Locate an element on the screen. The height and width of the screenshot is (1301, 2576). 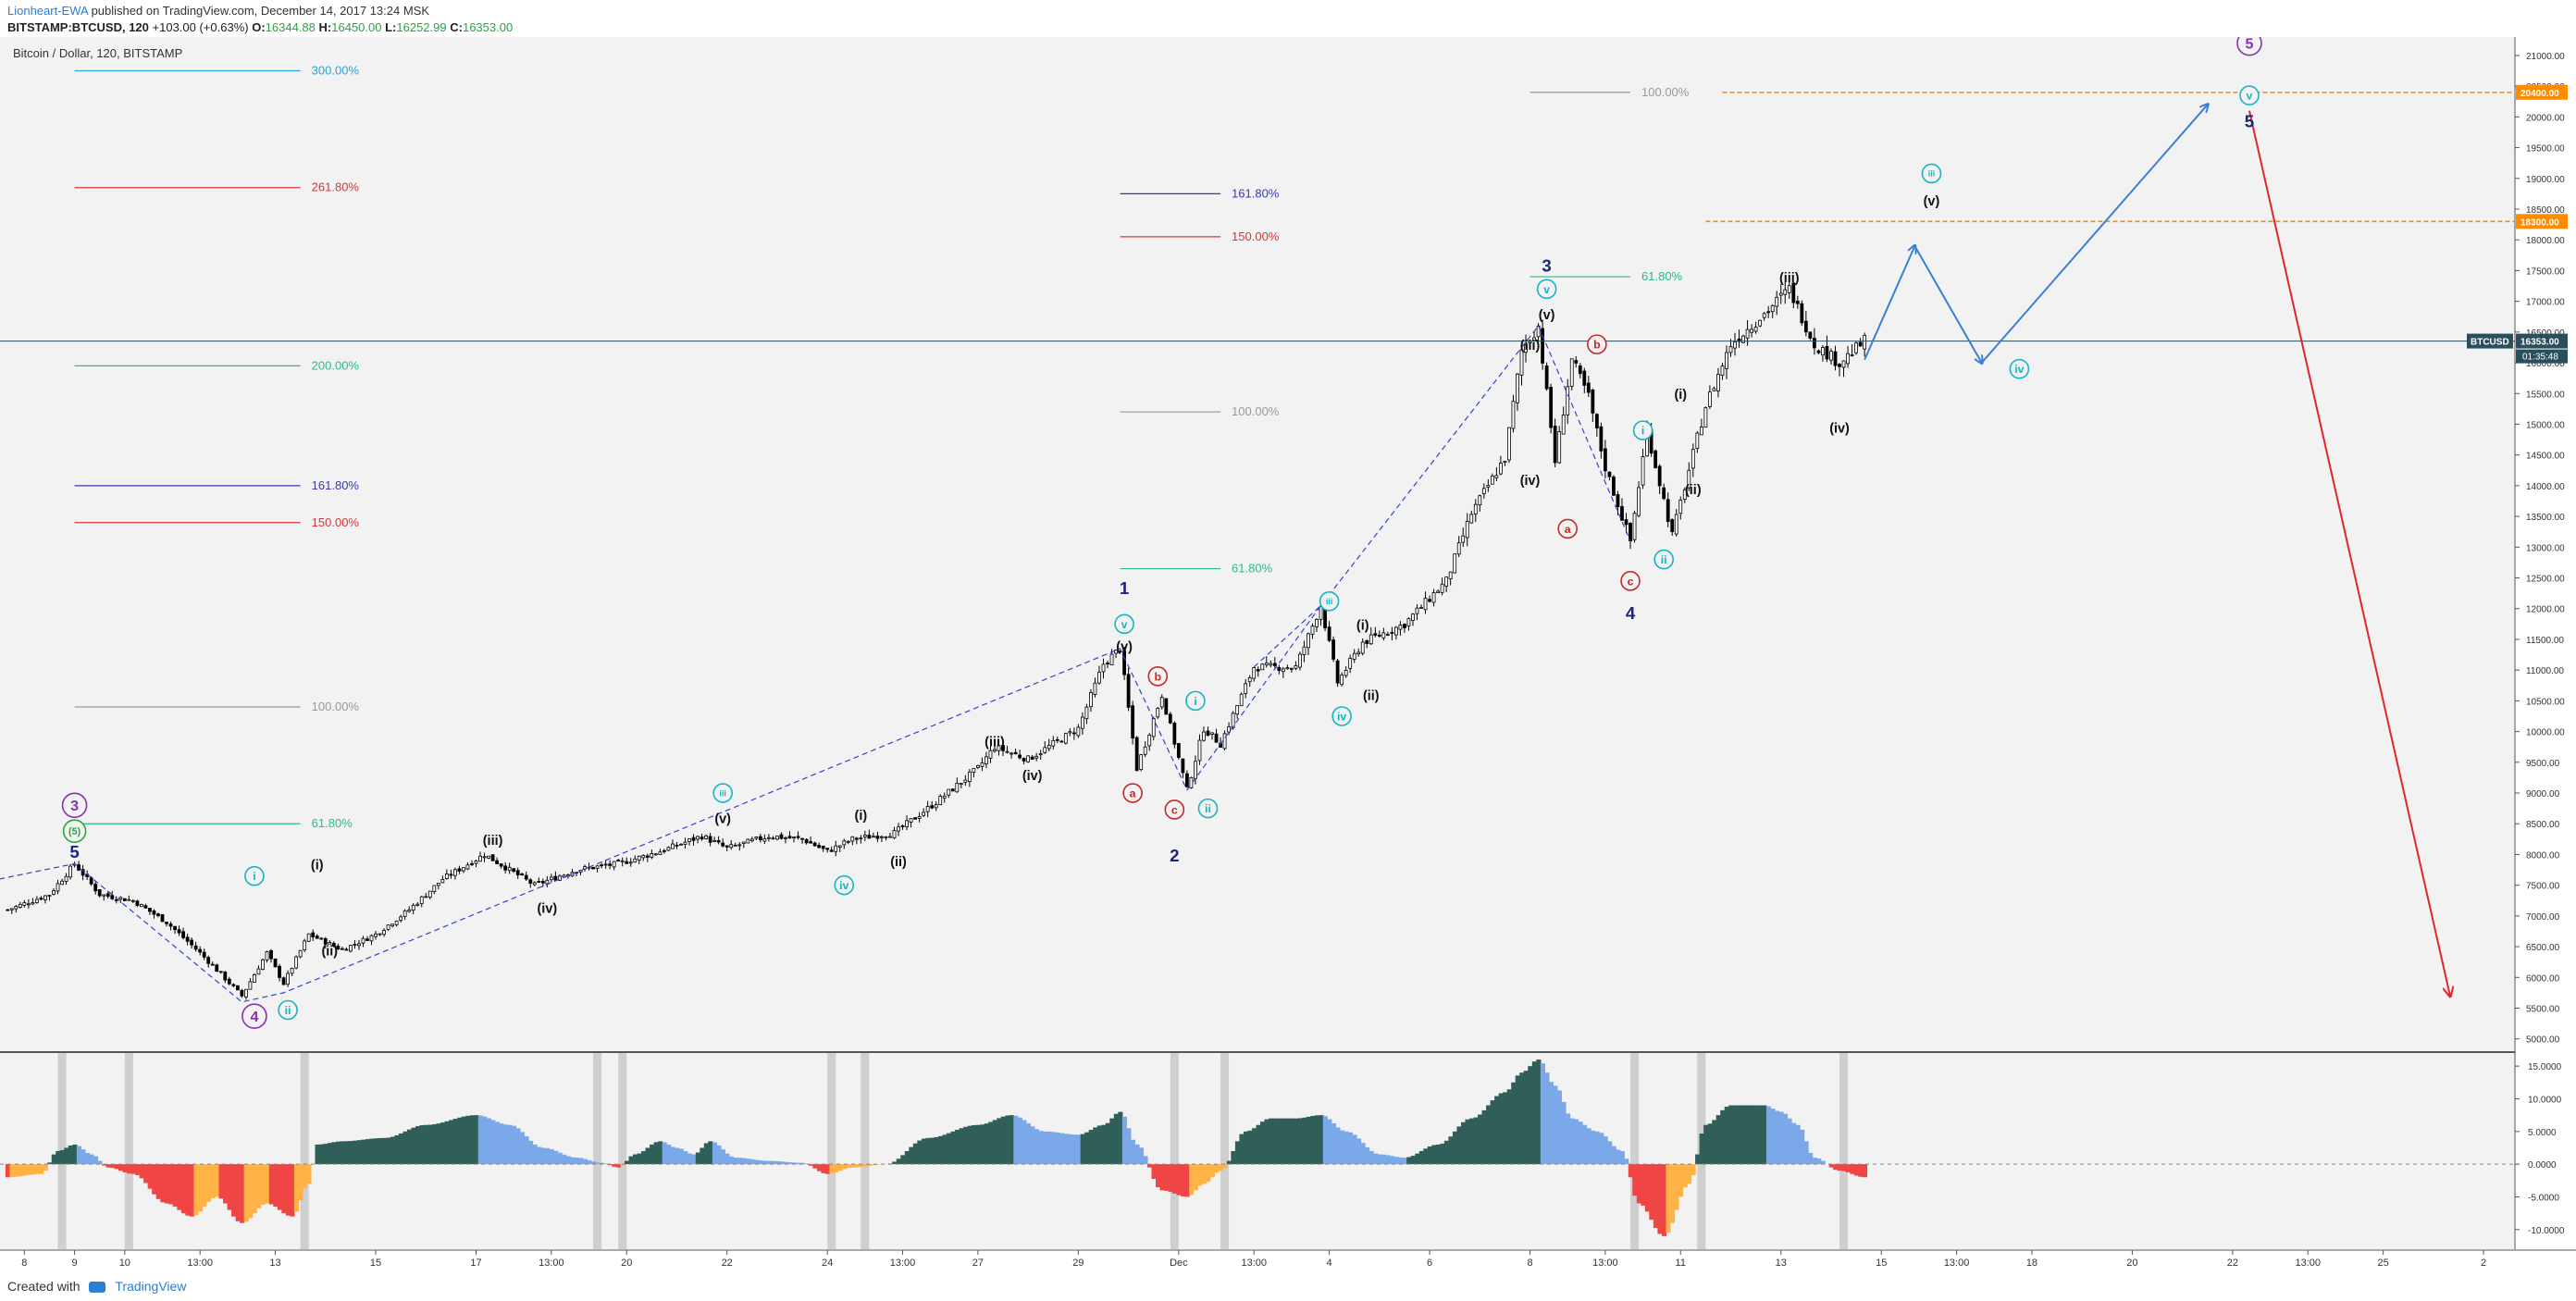
y-tick-label: 13000.00 is located at coordinates (2546, 548).